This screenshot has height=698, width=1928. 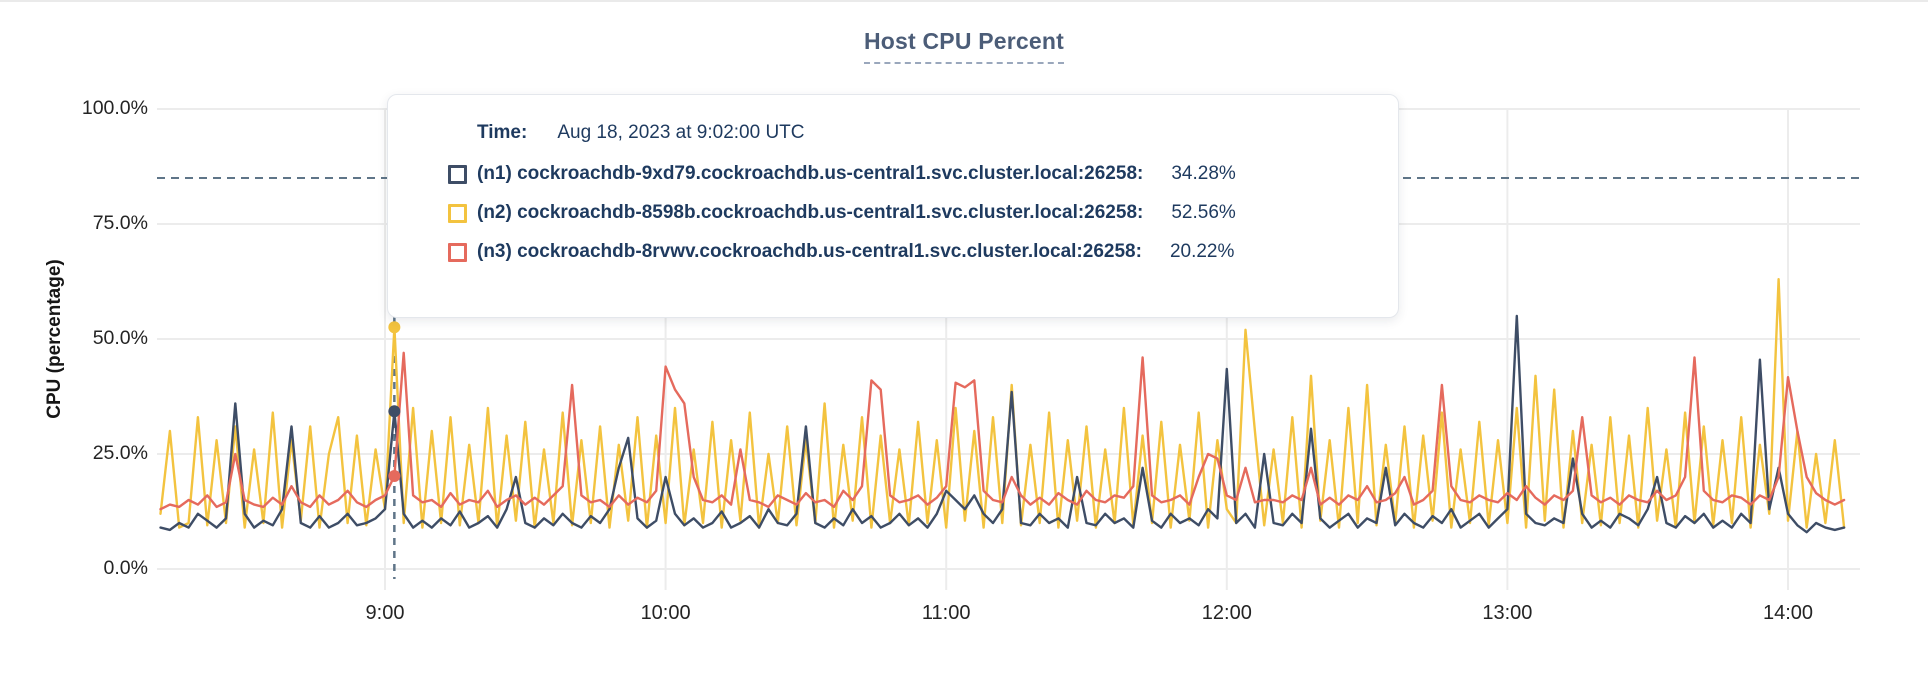 What do you see at coordinates (385, 613) in the screenshot?
I see `x-tick-label: 9:00` at bounding box center [385, 613].